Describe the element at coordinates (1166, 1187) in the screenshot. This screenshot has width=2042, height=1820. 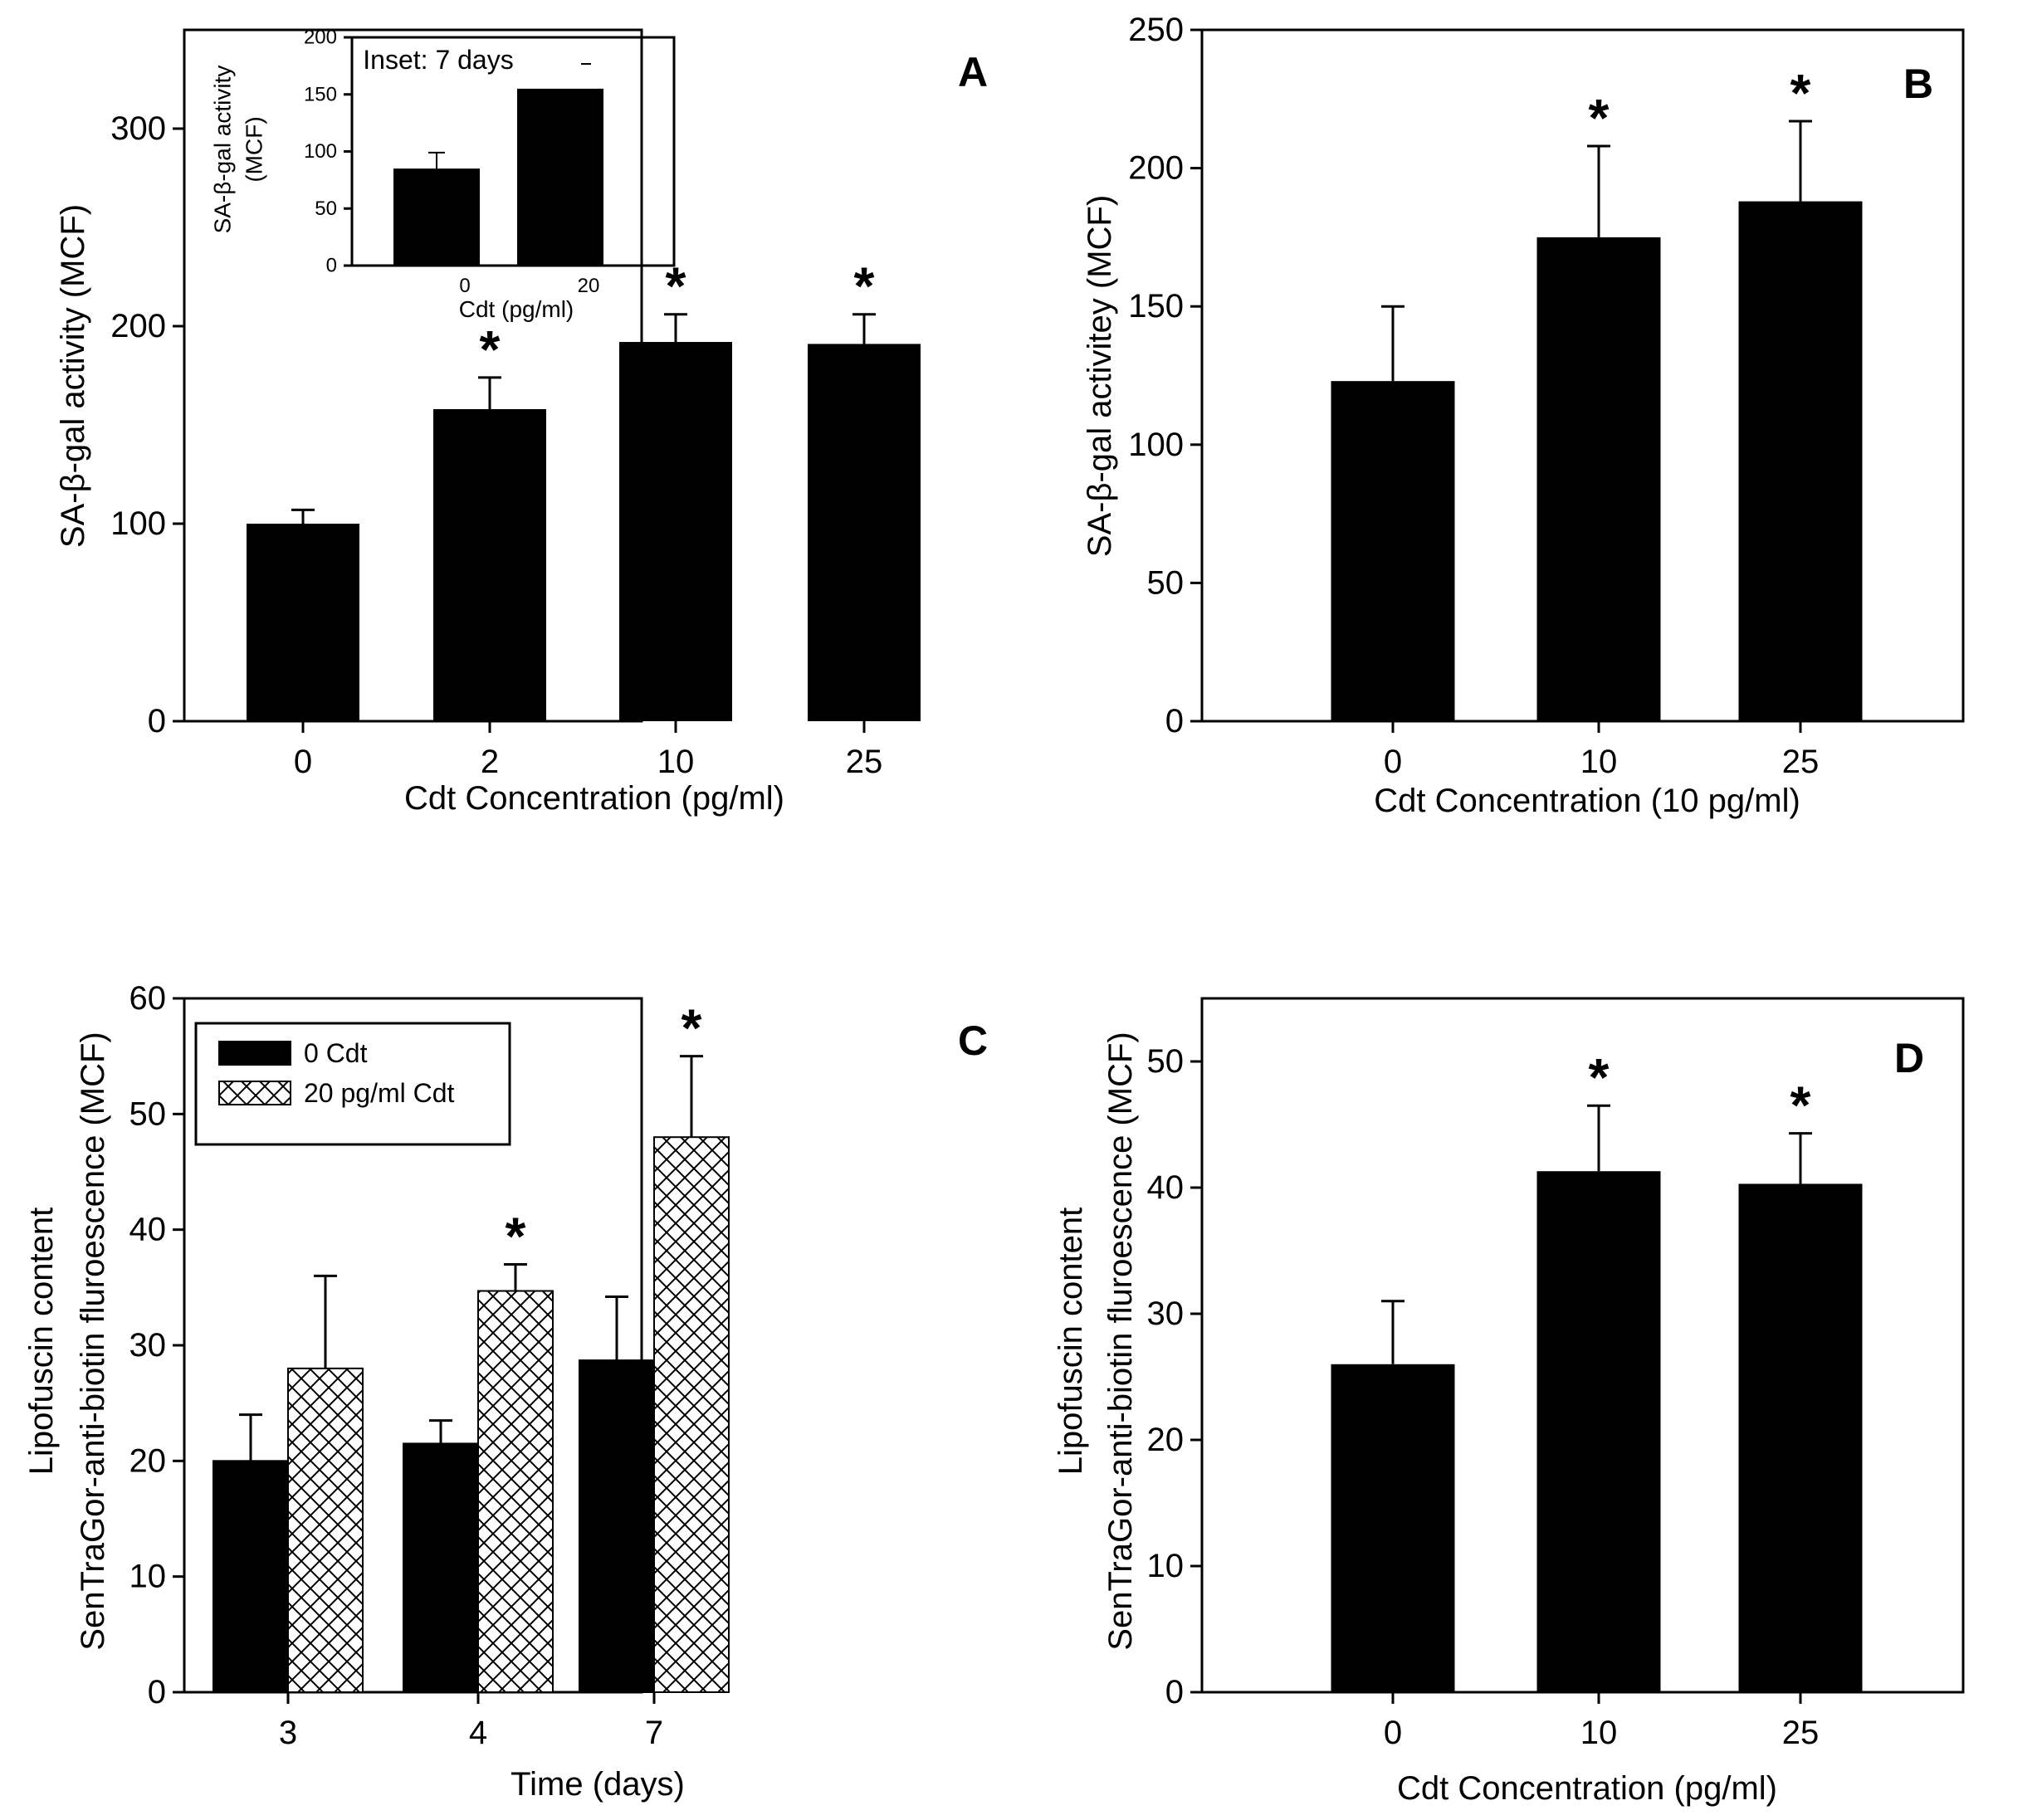
I see `panel-d-ytick-label: 40` at that location.